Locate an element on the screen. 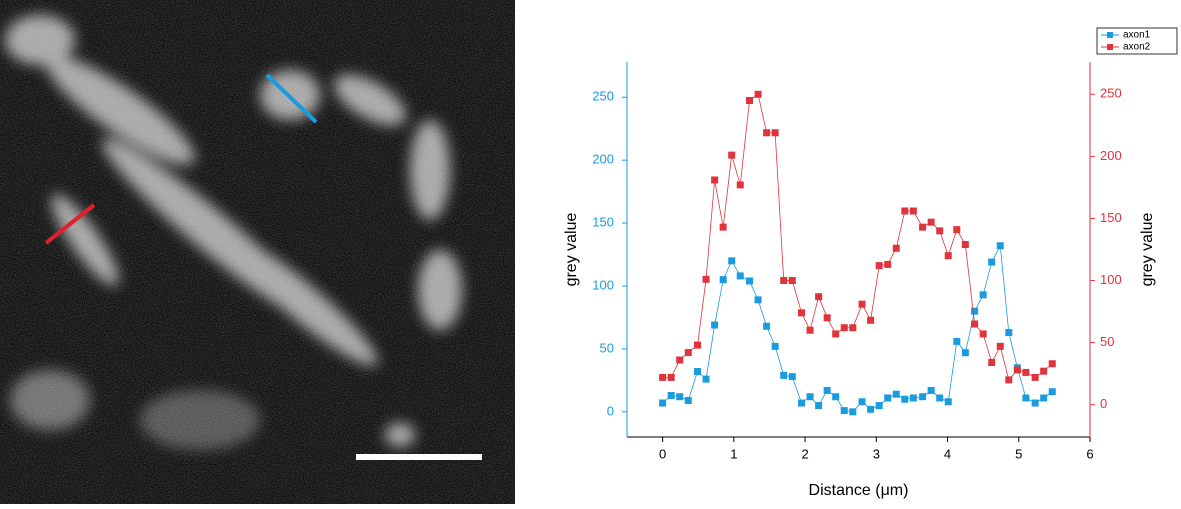 The width and height of the screenshot is (1181, 509). y-tick-label: 0 is located at coordinates (610, 410).